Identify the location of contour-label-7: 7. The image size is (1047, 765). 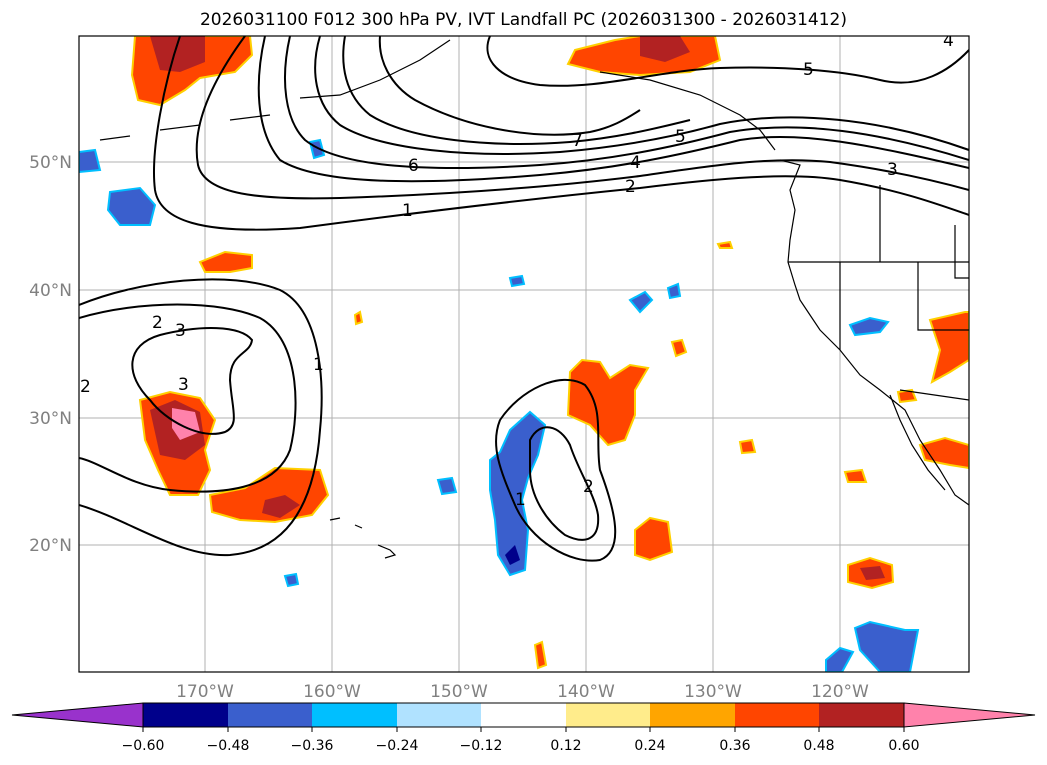
(577, 141).